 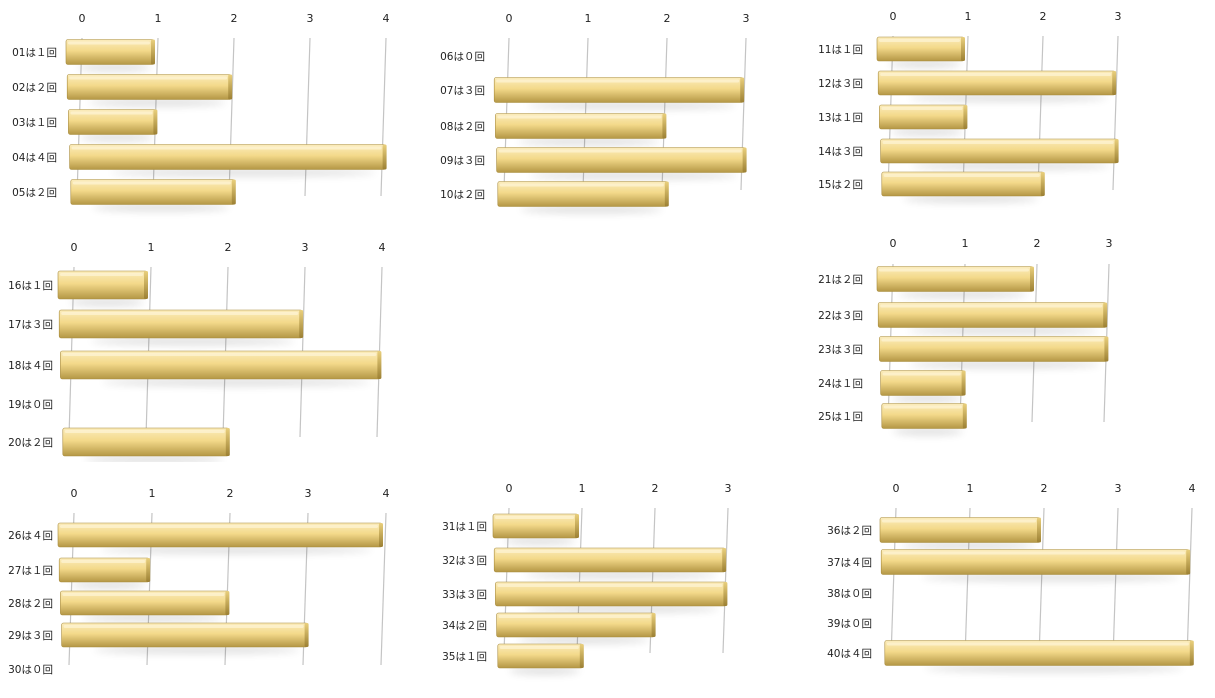 What do you see at coordinates (840, 50) in the screenshot?
I see `category-label: 11は１回` at bounding box center [840, 50].